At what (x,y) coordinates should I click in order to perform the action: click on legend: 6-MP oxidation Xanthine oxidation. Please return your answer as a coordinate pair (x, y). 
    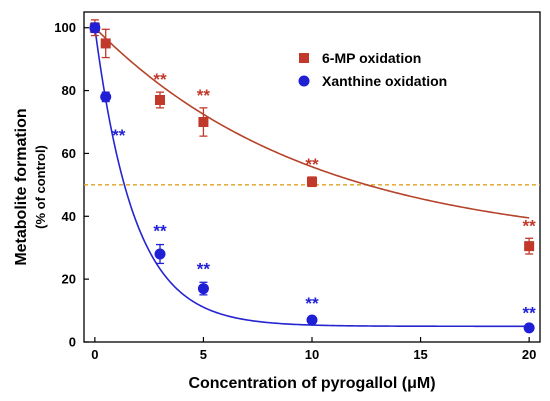
    Looking at the image, I should click on (372, 69).